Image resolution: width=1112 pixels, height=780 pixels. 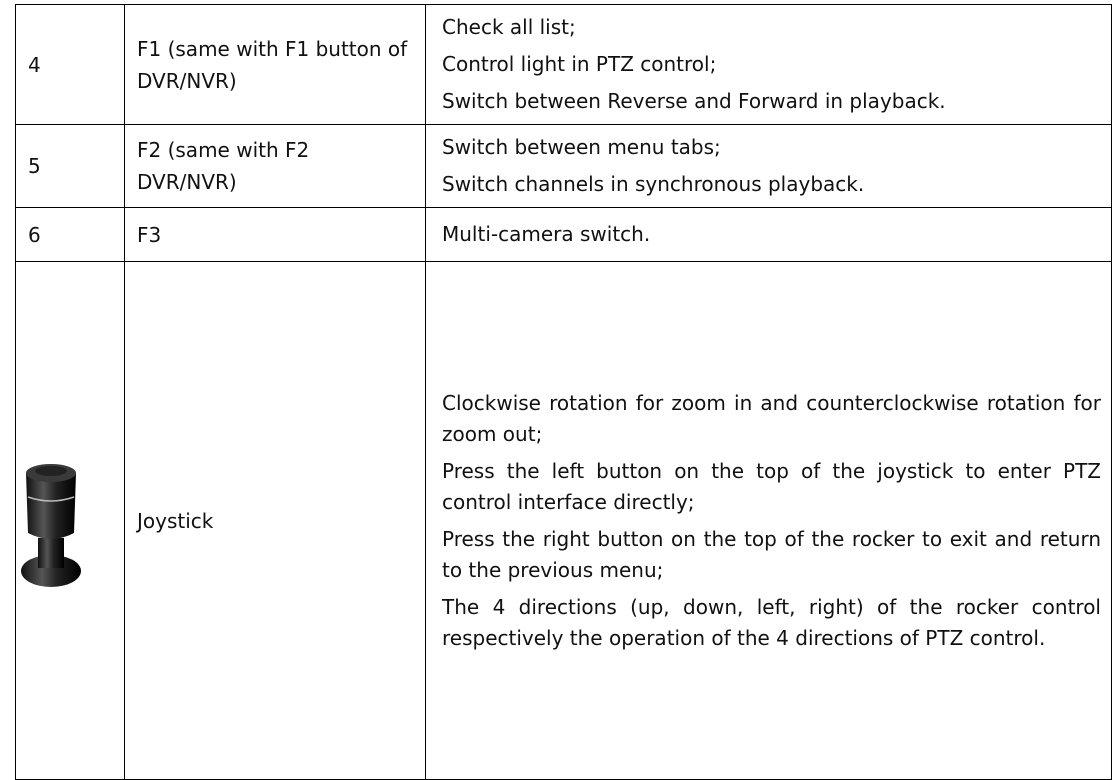 What do you see at coordinates (70, 166) in the screenshot?
I see `number-cell: 5` at bounding box center [70, 166].